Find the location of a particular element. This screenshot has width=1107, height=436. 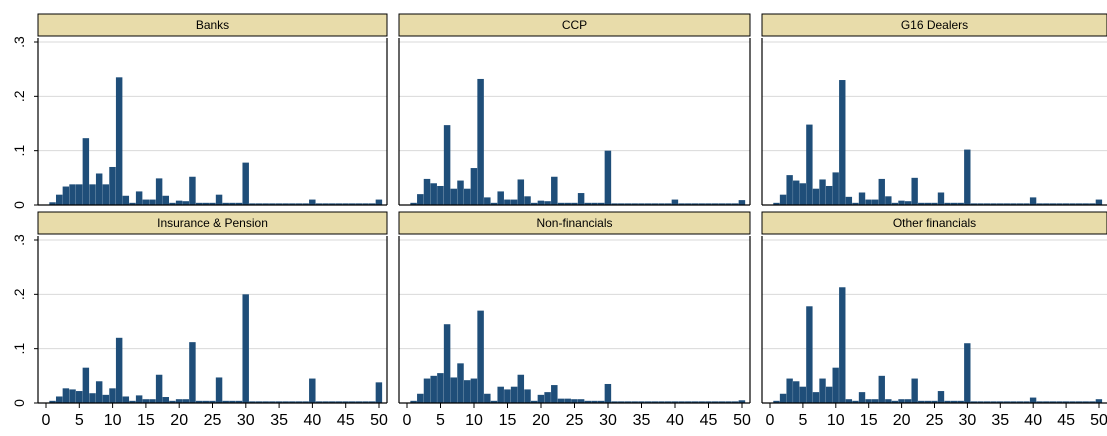

x-tick-label: 45 is located at coordinates (709, 420).